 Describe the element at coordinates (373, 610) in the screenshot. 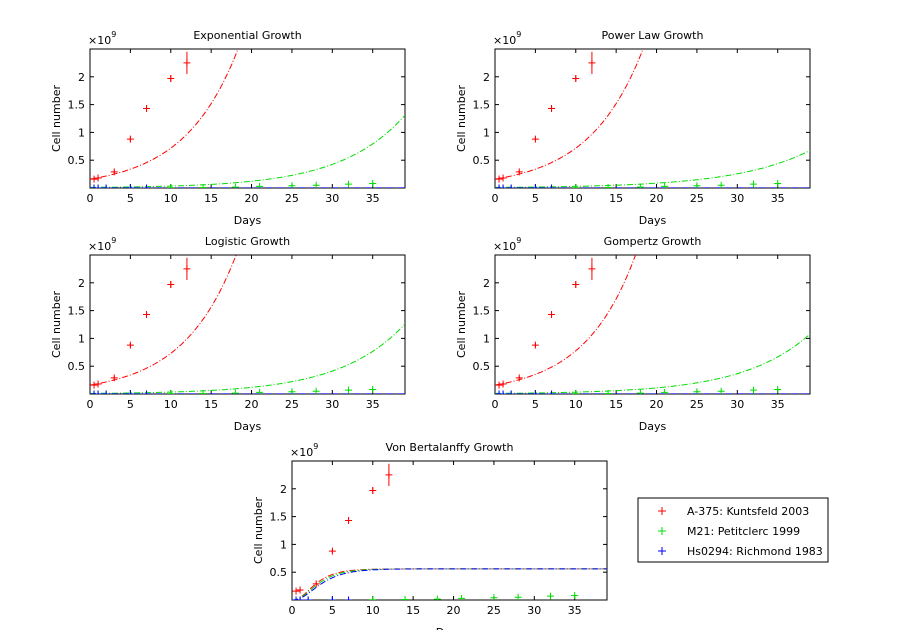

I see `x-tick-label: 10` at that location.